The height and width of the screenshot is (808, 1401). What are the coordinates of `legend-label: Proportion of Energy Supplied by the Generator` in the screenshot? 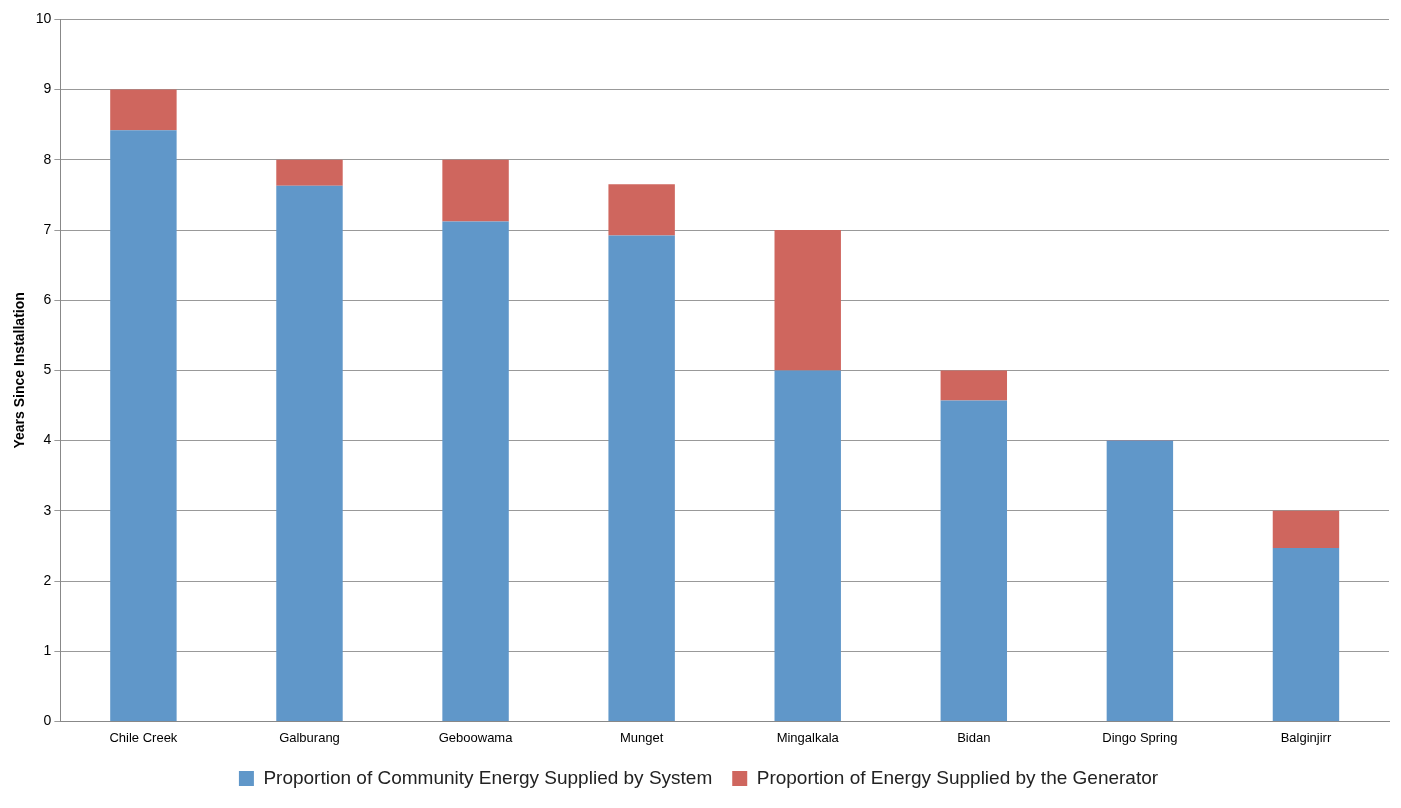 It's located at (957, 777).